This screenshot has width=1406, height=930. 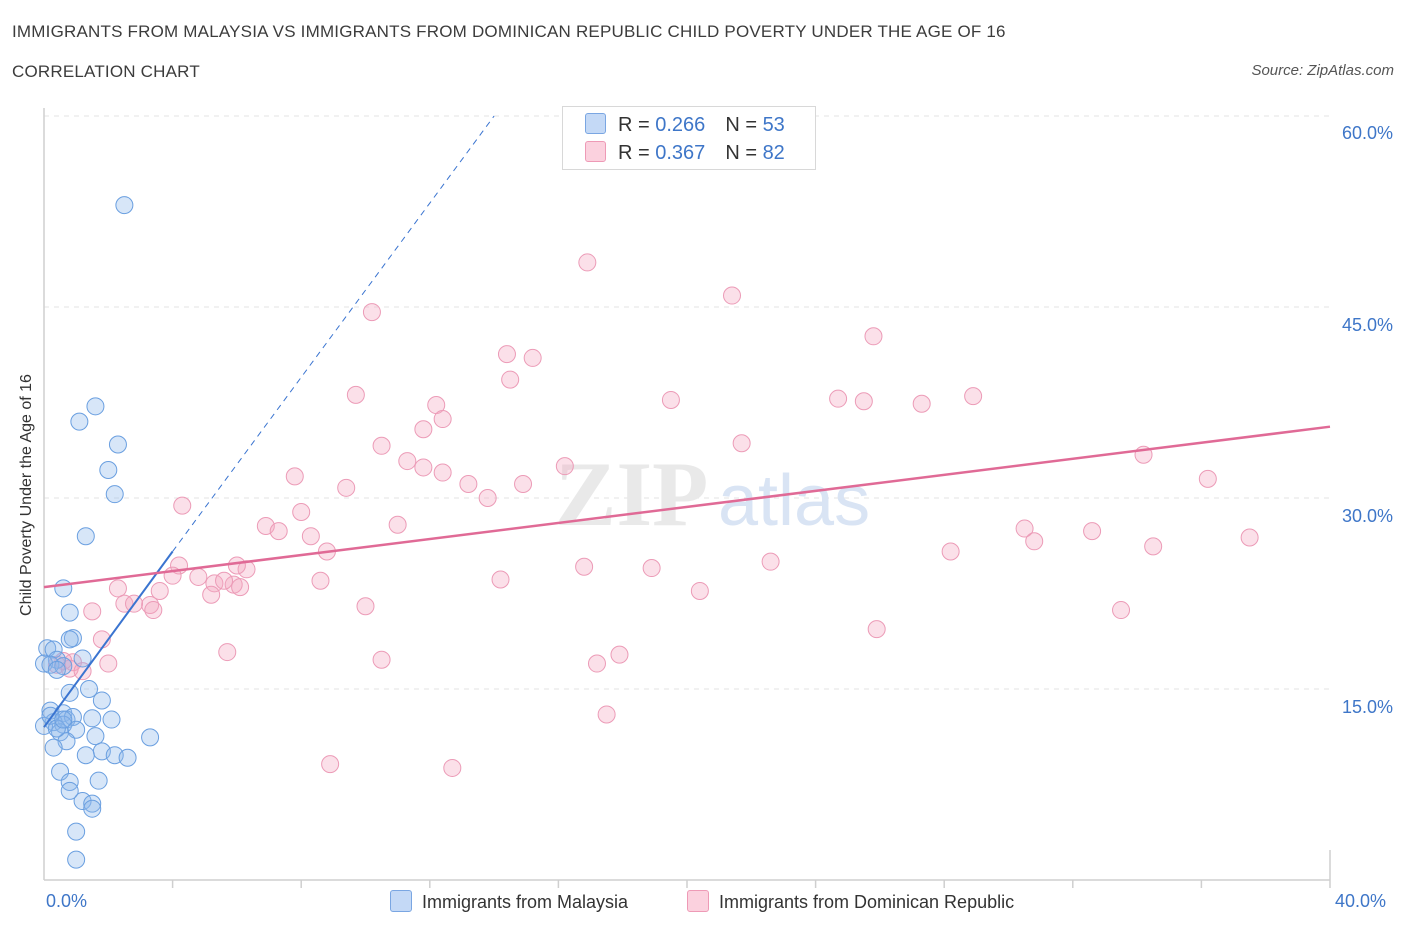 I want to click on legend-r-value: 0.266, so click(x=680, y=125).